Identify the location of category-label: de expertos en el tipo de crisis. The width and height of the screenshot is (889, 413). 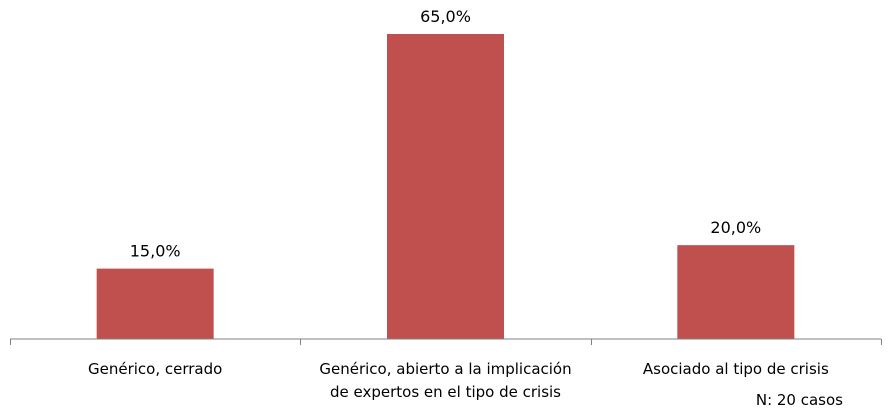
(445, 392).